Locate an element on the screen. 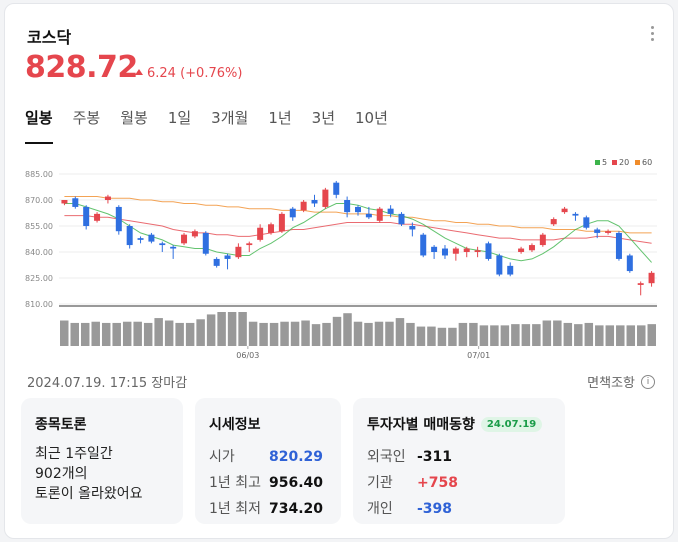 This screenshot has width=678, height=542. discussion-box: 종목토론 최근 1주일간 902개의 토론이 올라왔어요 is located at coordinates (102, 461).